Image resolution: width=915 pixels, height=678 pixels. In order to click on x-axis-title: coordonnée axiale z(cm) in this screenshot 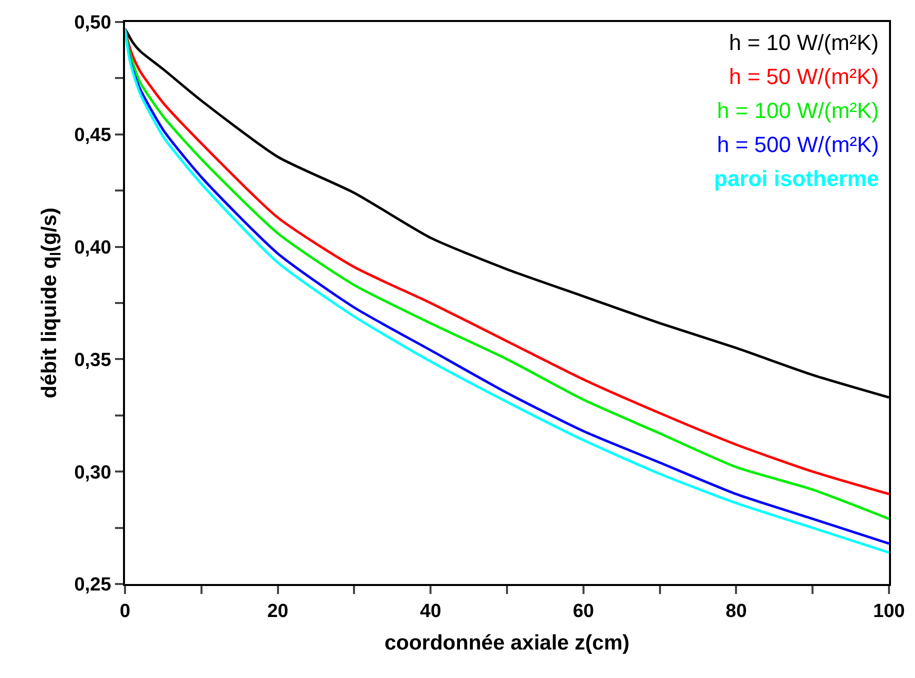, I will do `click(507, 643)`.